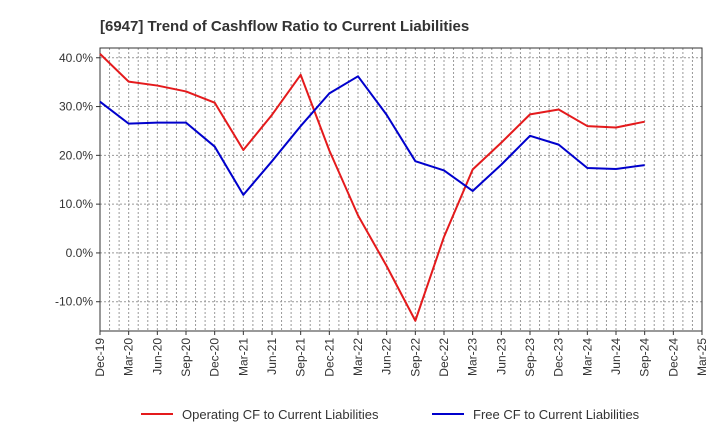  Describe the element at coordinates (186, 357) in the screenshot. I see `x-tick-label: Sep-20` at that location.